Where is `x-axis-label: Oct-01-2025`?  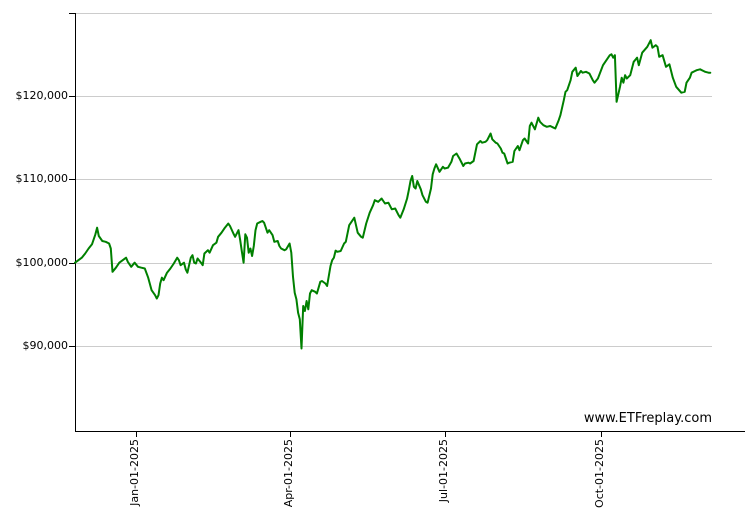
x-axis-label: Oct-01-2025 is located at coordinates (599, 473).